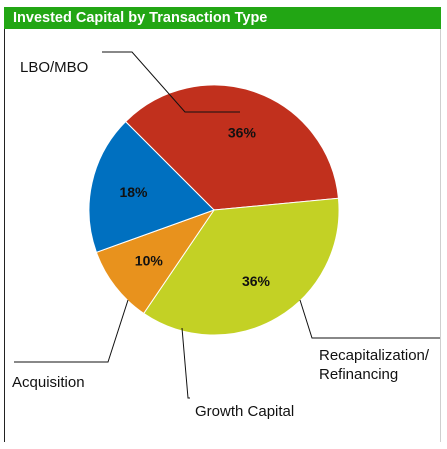 This screenshot has height=449, width=447. Describe the element at coordinates (171, 82) in the screenshot. I see `leader-line-lbo-mbo` at that location.